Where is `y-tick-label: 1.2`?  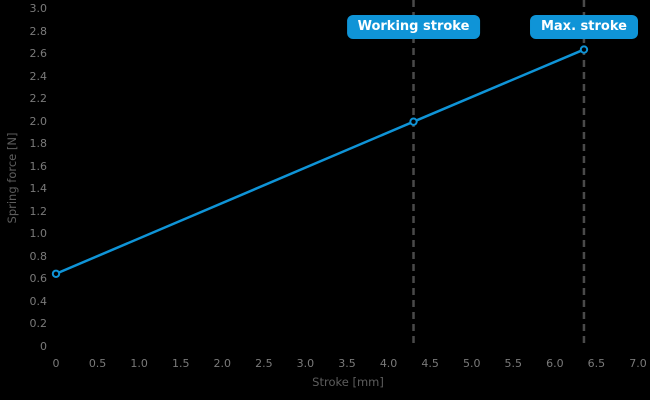 y-tick-label: 1.2 is located at coordinates (38, 211).